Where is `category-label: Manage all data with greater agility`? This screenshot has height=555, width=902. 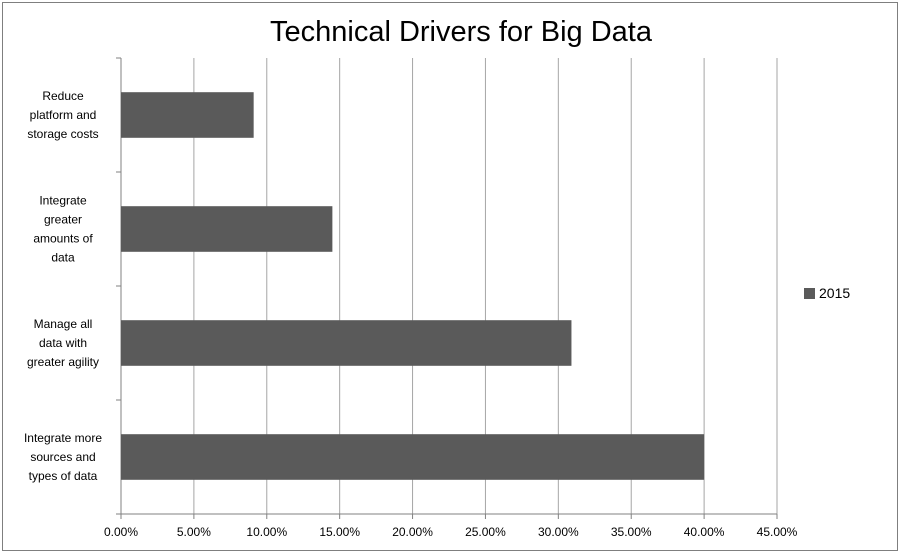
category-label: Manage all data with greater agility is located at coordinates (63, 343).